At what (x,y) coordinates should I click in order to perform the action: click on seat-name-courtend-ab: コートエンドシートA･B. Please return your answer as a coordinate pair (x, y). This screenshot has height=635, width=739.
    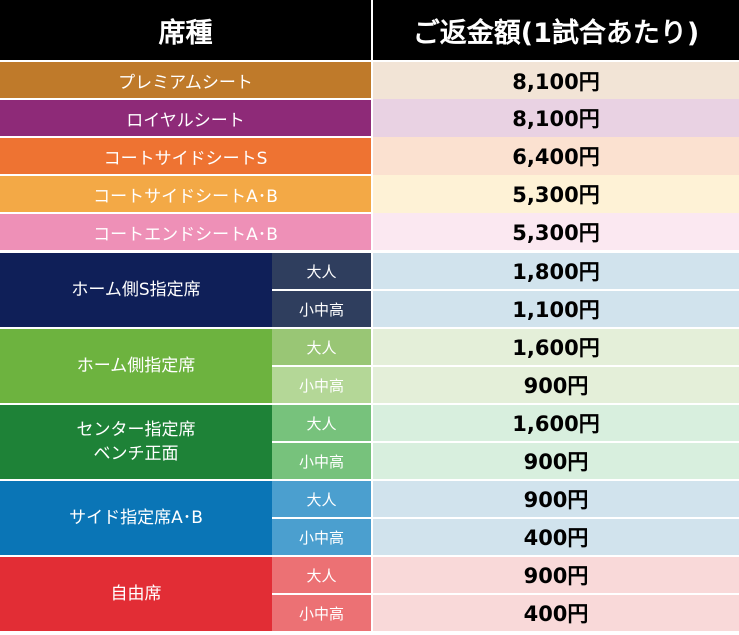
    Looking at the image, I should click on (186, 233).